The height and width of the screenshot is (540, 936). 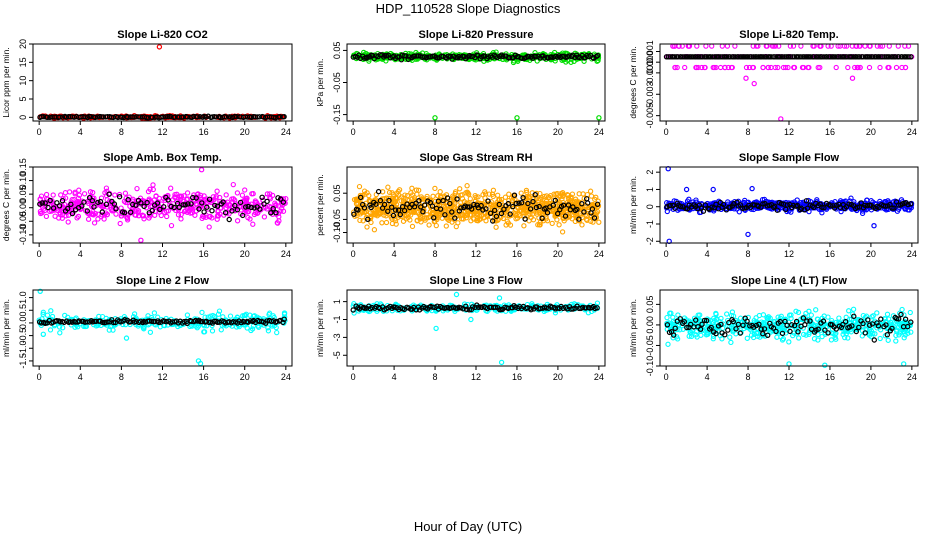 I want to click on y-tick-label: 5, so click(x=23, y=98).